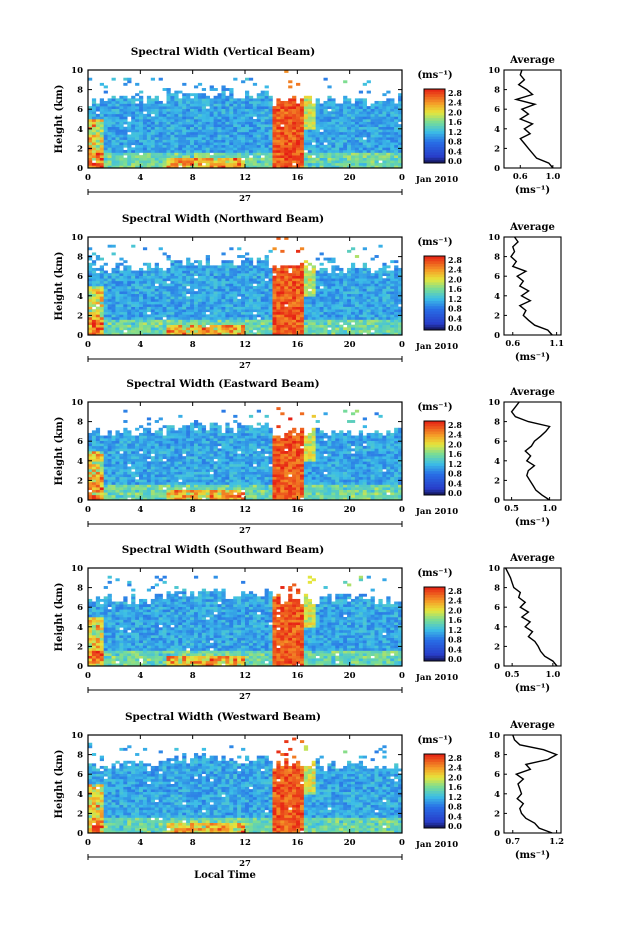  I want to click on y-tick-label: 8, so click(80, 258).